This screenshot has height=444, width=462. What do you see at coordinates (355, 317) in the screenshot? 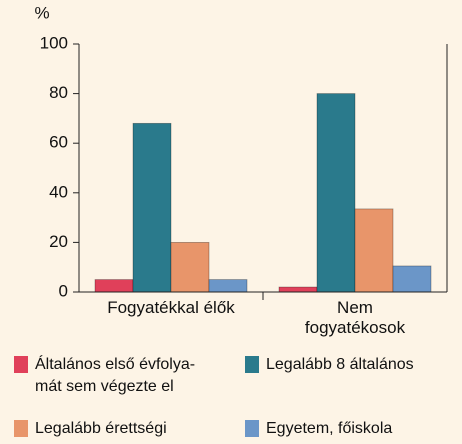
I see `x-tick-label: Nem fogyatékosok` at bounding box center [355, 317].